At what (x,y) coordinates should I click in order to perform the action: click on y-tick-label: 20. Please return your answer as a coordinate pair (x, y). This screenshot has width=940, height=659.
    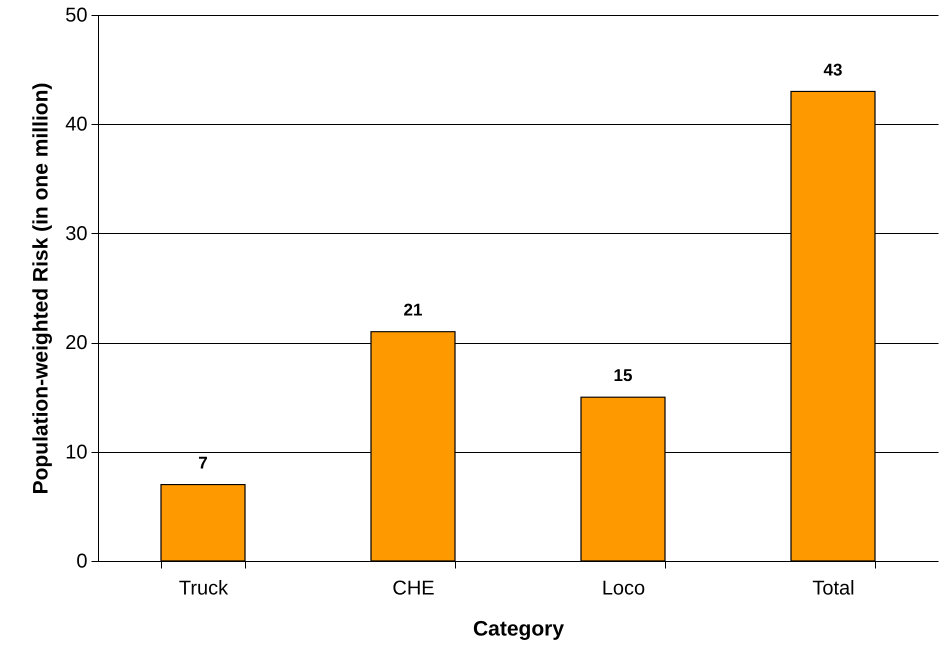
    Looking at the image, I should click on (76, 343).